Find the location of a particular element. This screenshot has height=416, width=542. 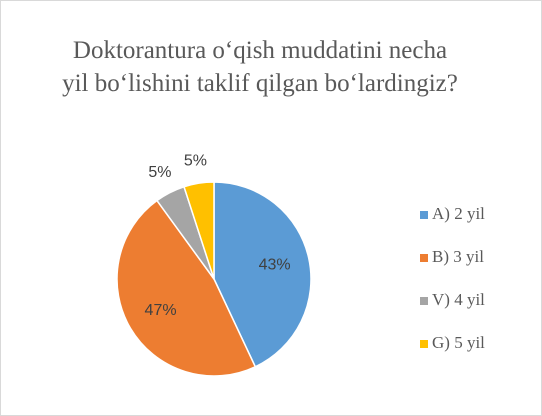

legend-label: G) 5 yil is located at coordinates (458, 342).